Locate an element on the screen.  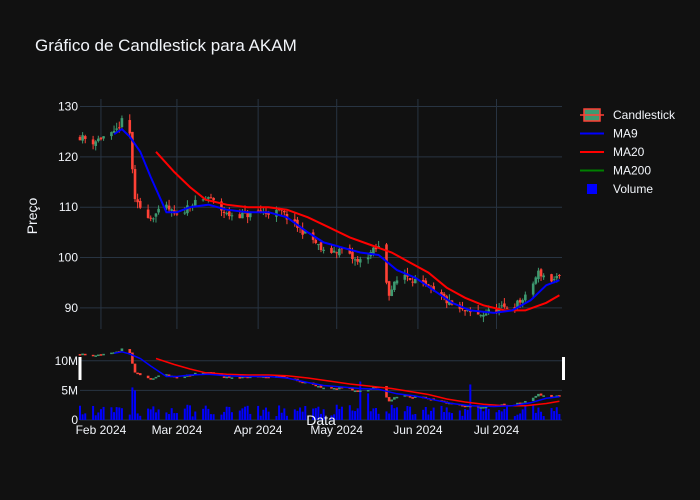
price-tick-label: 100 is located at coordinates (68, 258).